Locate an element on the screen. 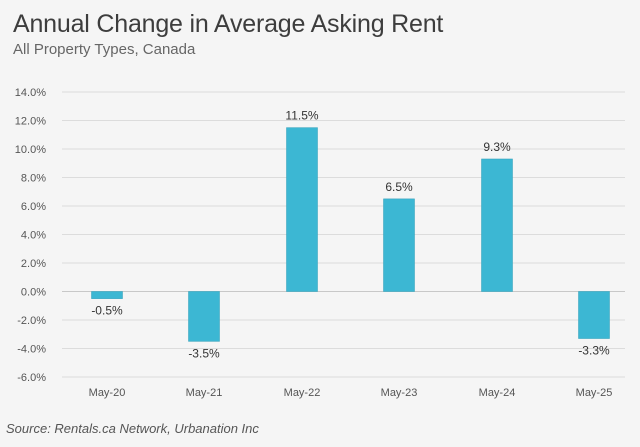 The height and width of the screenshot is (447, 640). x-tick-label: May-24 is located at coordinates (497, 393).